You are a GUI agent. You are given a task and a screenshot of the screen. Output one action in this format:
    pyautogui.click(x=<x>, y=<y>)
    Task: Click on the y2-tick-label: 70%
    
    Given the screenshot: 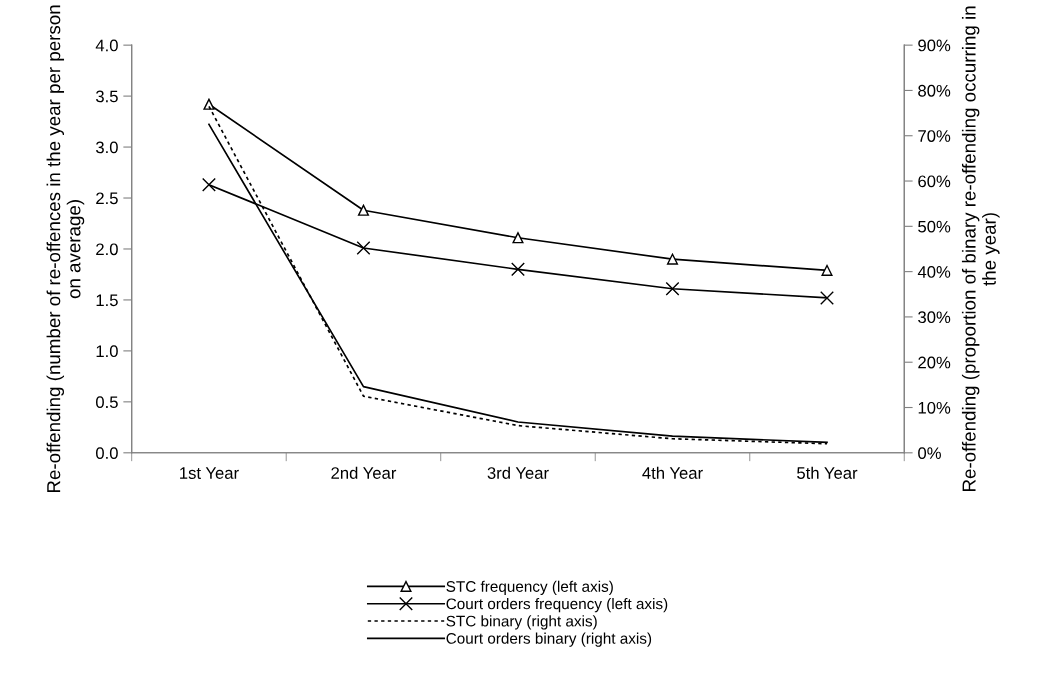 What is the action you would take?
    pyautogui.click(x=934, y=136)
    